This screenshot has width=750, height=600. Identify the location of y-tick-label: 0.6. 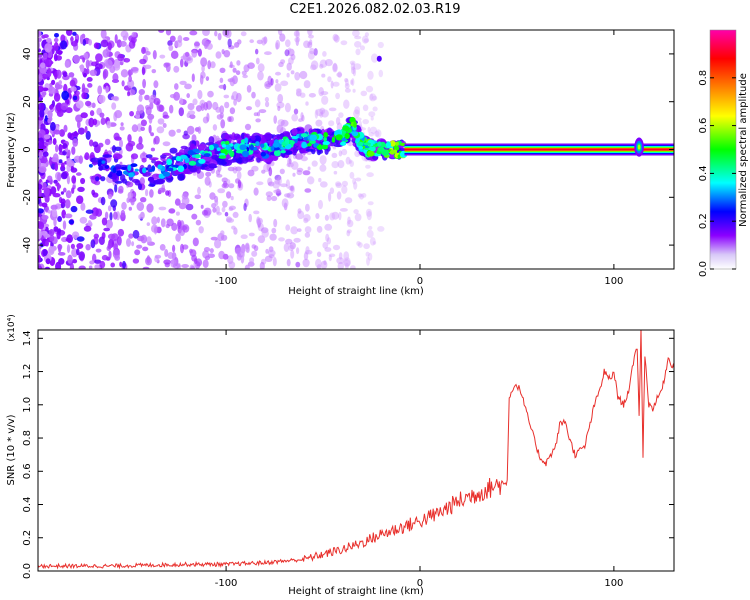
(27, 471).